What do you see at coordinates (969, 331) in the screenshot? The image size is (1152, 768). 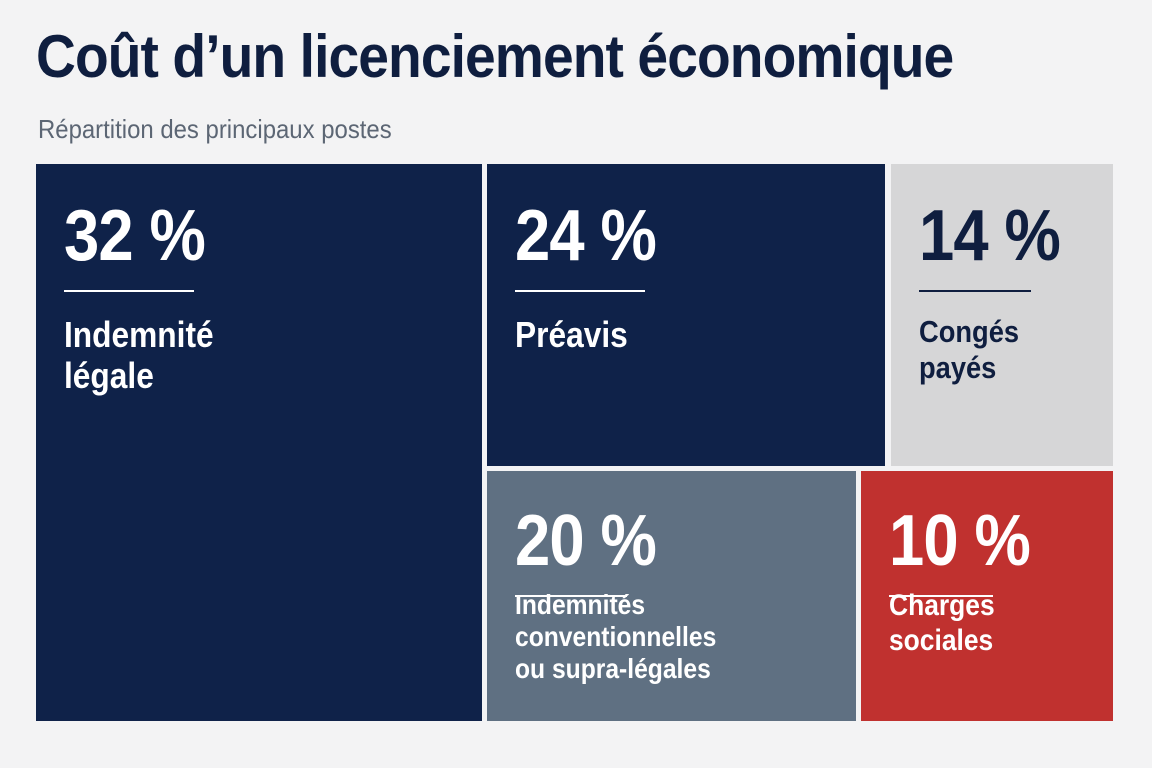 I see `tile-label-line: Congés` at bounding box center [969, 331].